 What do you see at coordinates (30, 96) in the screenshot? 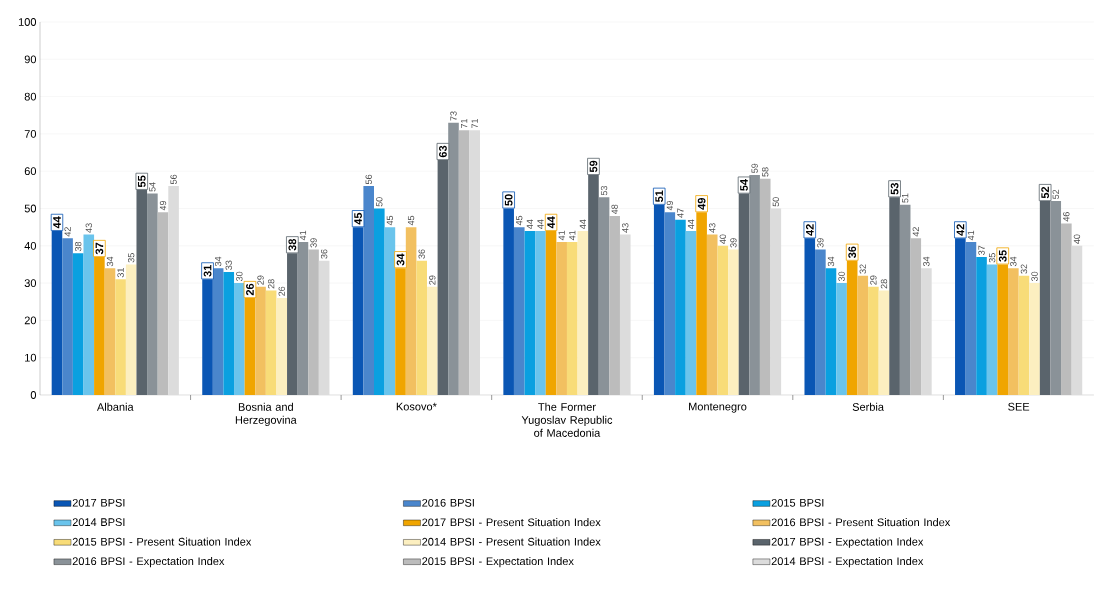
I see `y-tick-label: 80` at bounding box center [30, 96].